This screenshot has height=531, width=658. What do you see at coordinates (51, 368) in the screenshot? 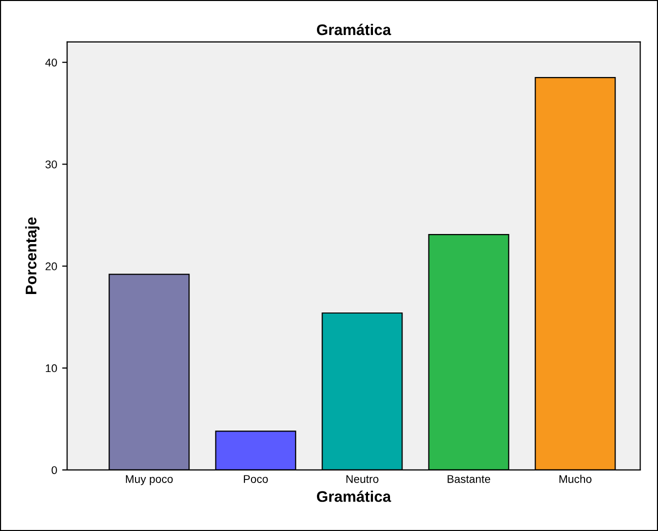
I see `y-tick-label: 10` at bounding box center [51, 368].